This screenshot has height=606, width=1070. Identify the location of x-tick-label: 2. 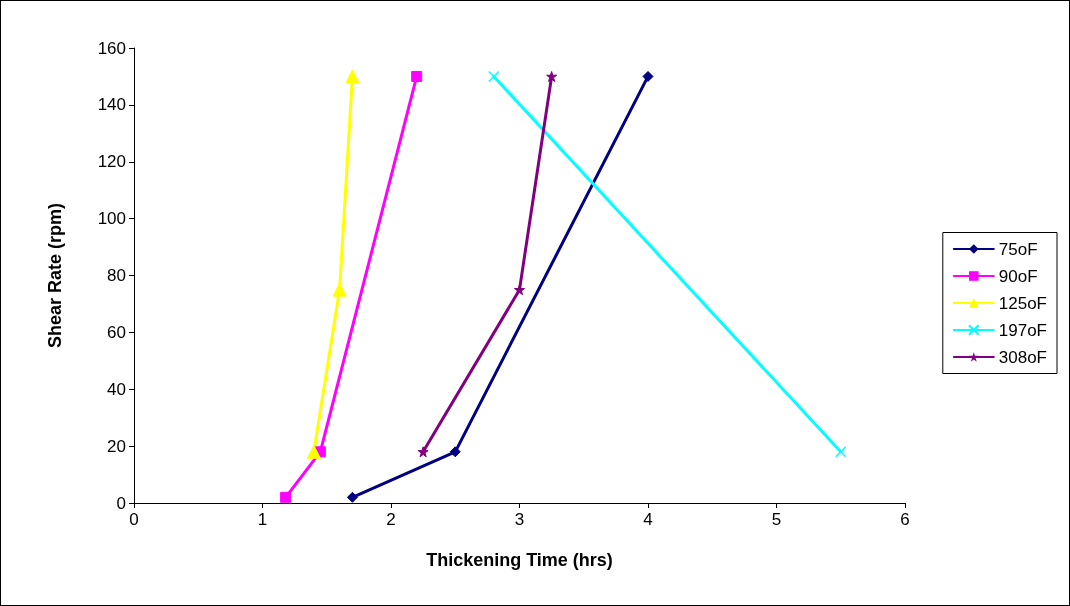
(391, 519).